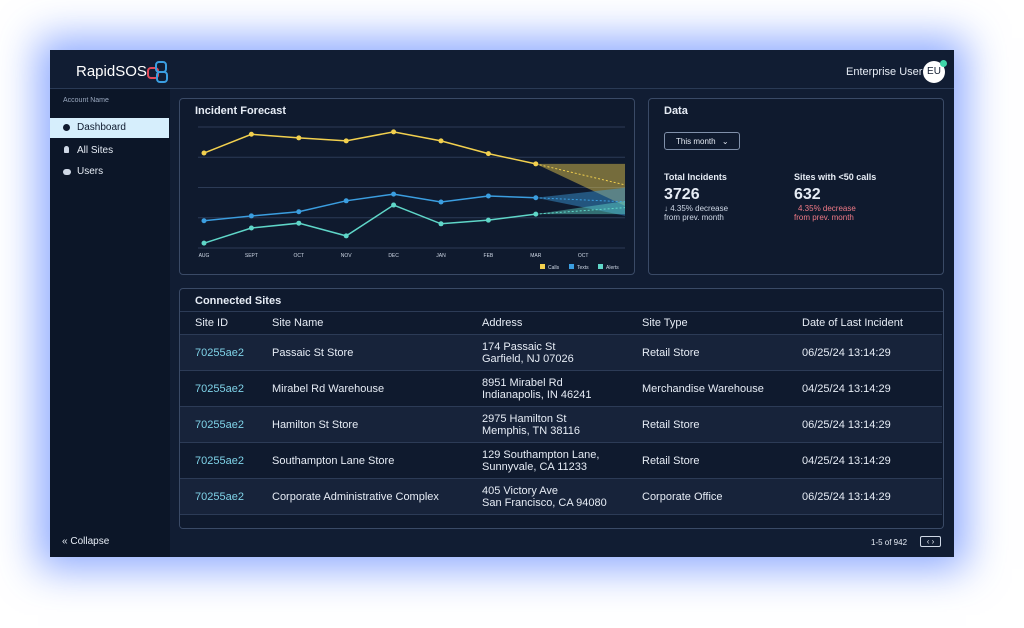  Describe the element at coordinates (827, 208) in the screenshot. I see `stat-change: 4.35% decrease` at that location.